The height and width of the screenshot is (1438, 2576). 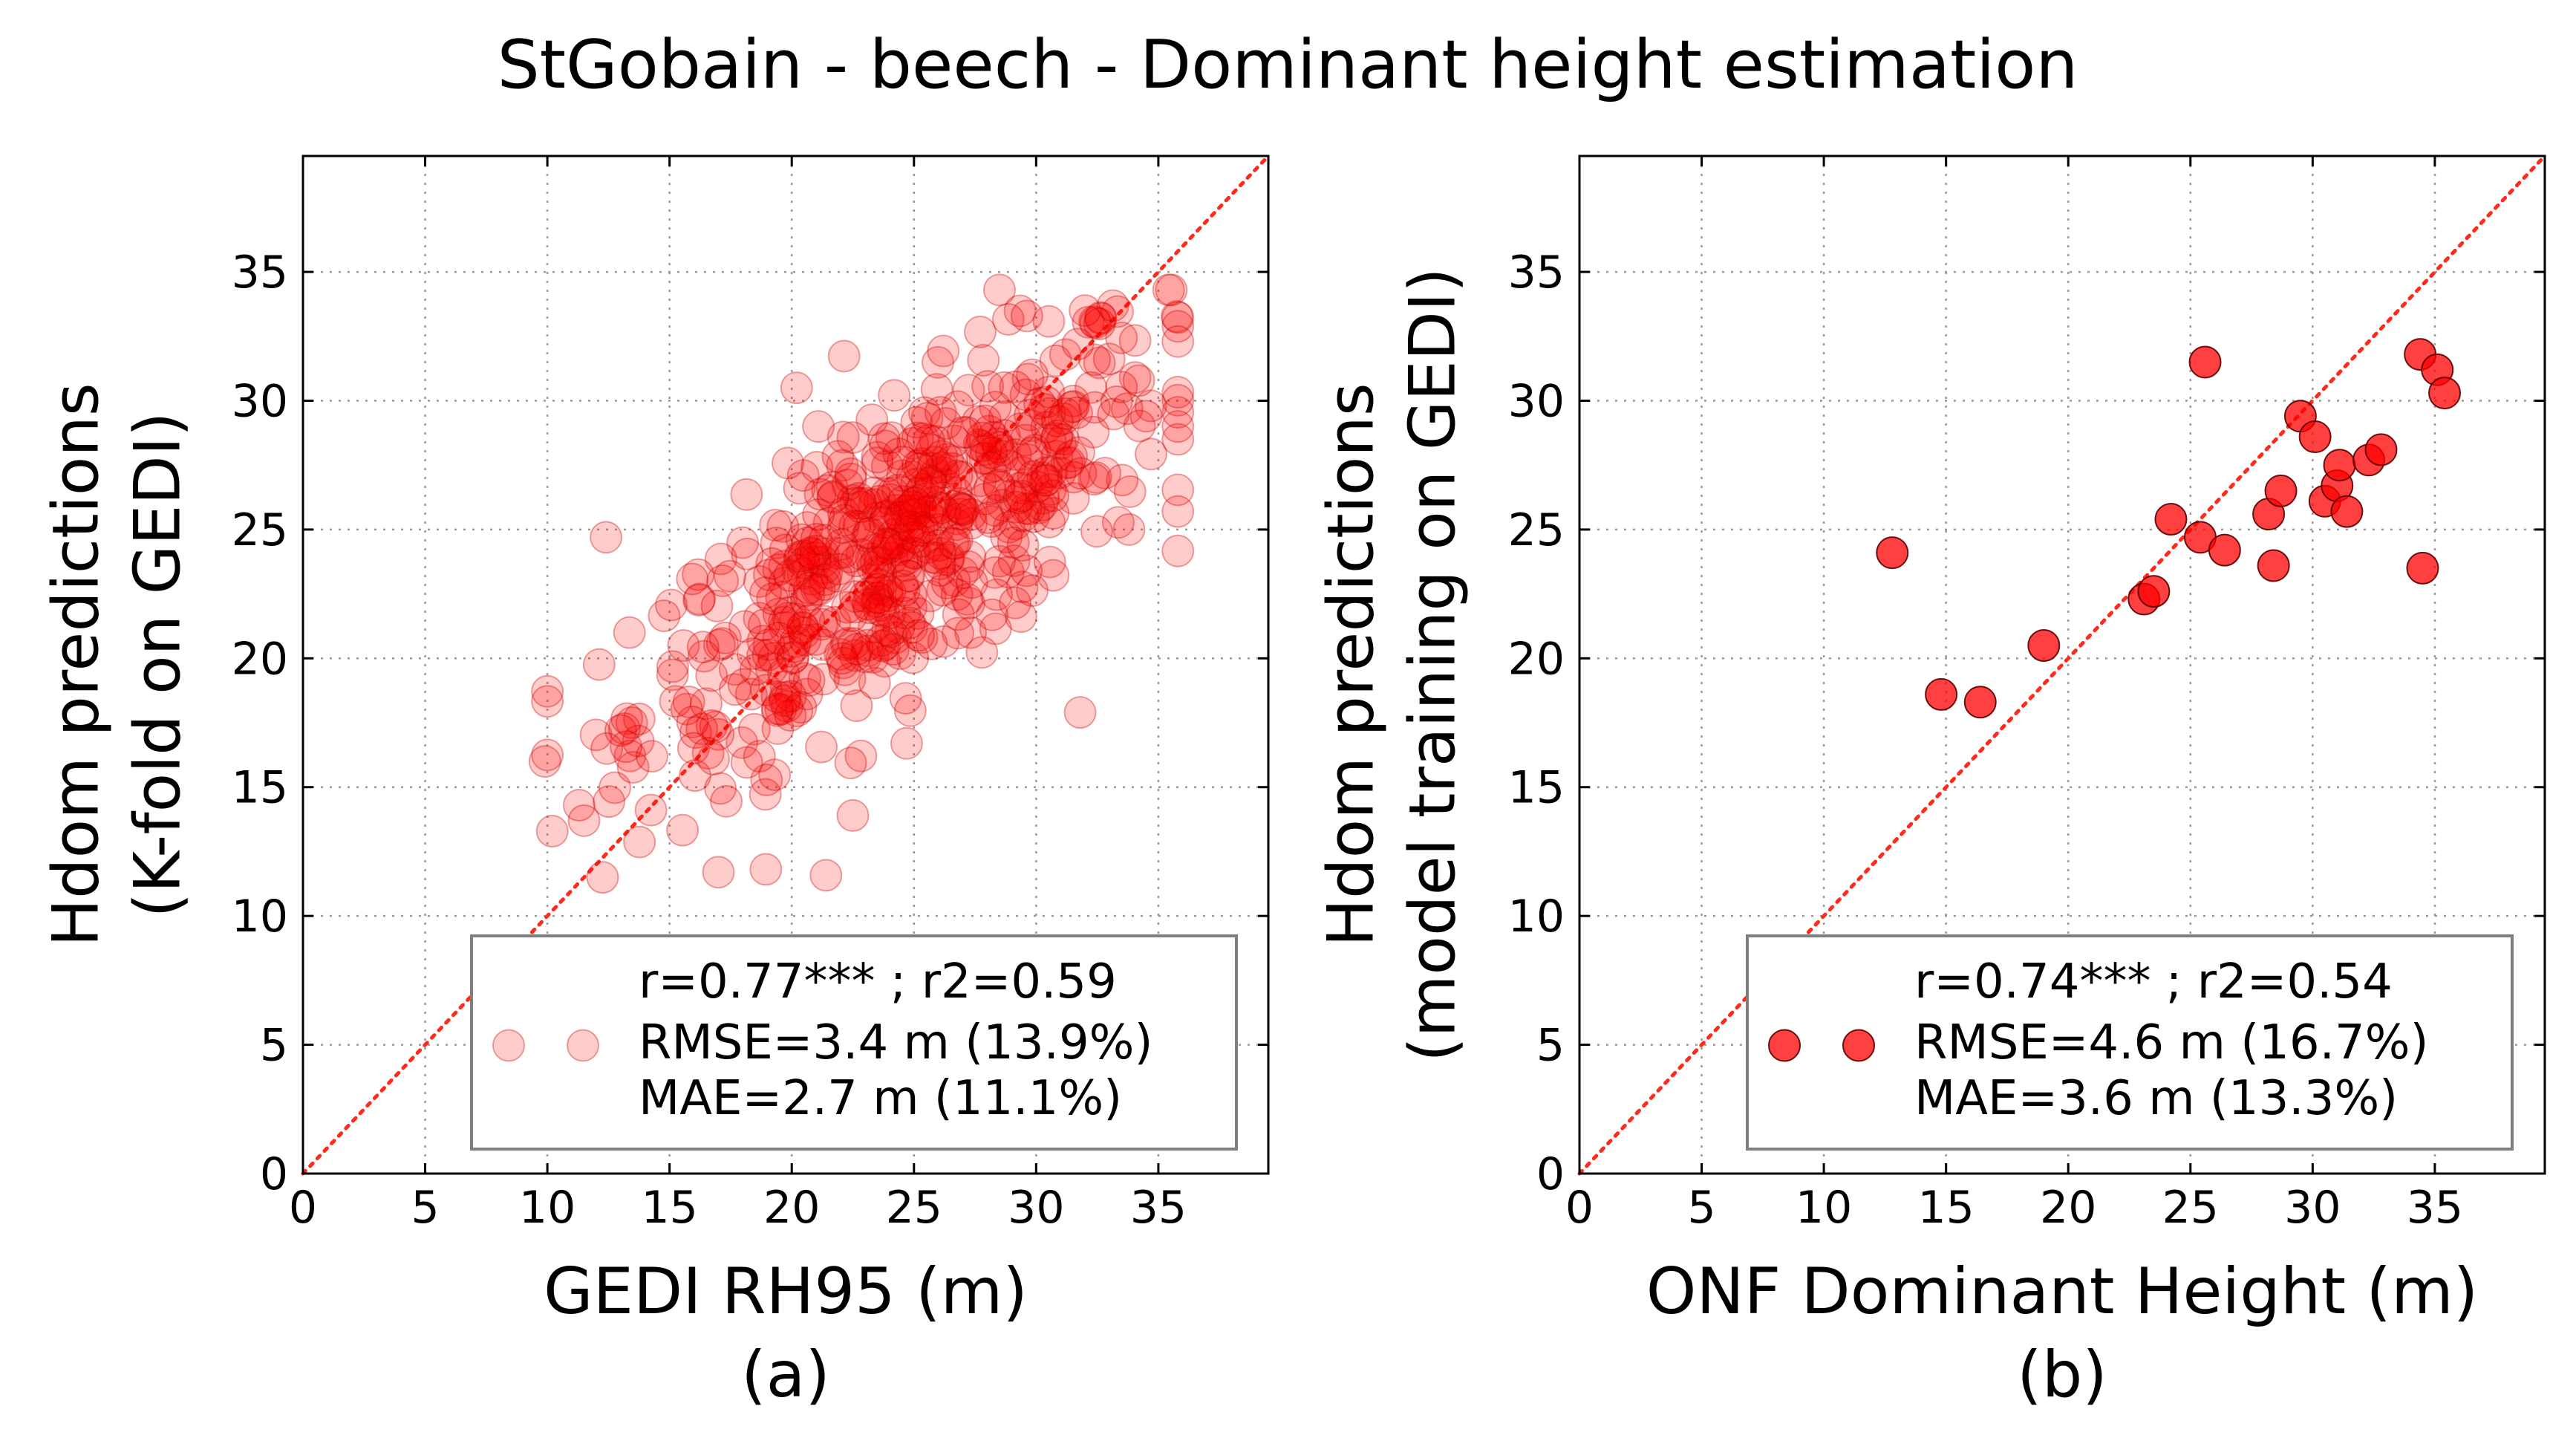 What do you see at coordinates (854, 1042) in the screenshot?
I see `legend-box-a` at bounding box center [854, 1042].